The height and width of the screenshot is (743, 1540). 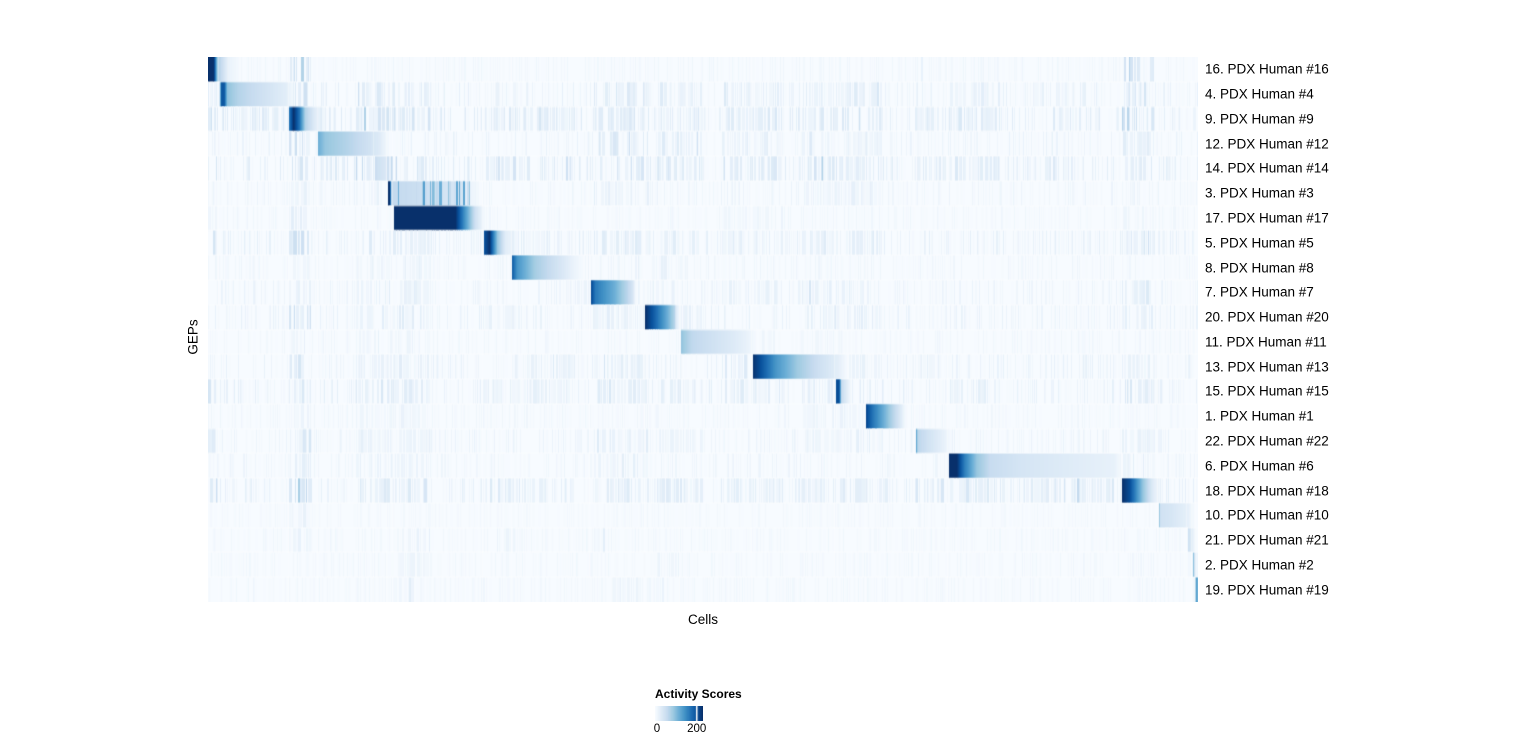 What do you see at coordinates (1267, 391) in the screenshot?
I see `row-label: 15. PDX Human #15` at bounding box center [1267, 391].